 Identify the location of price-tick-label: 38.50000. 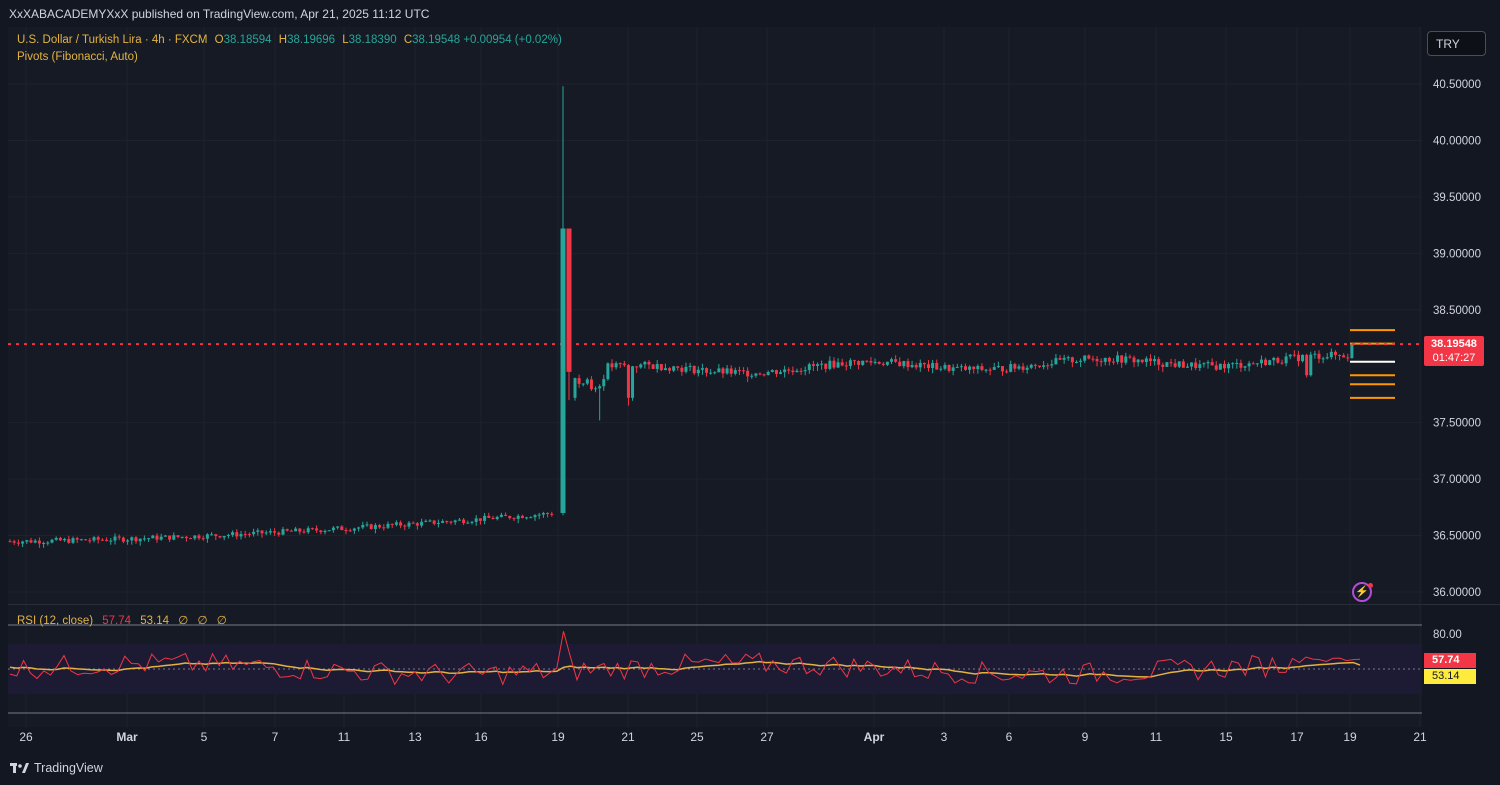
(1457, 311).